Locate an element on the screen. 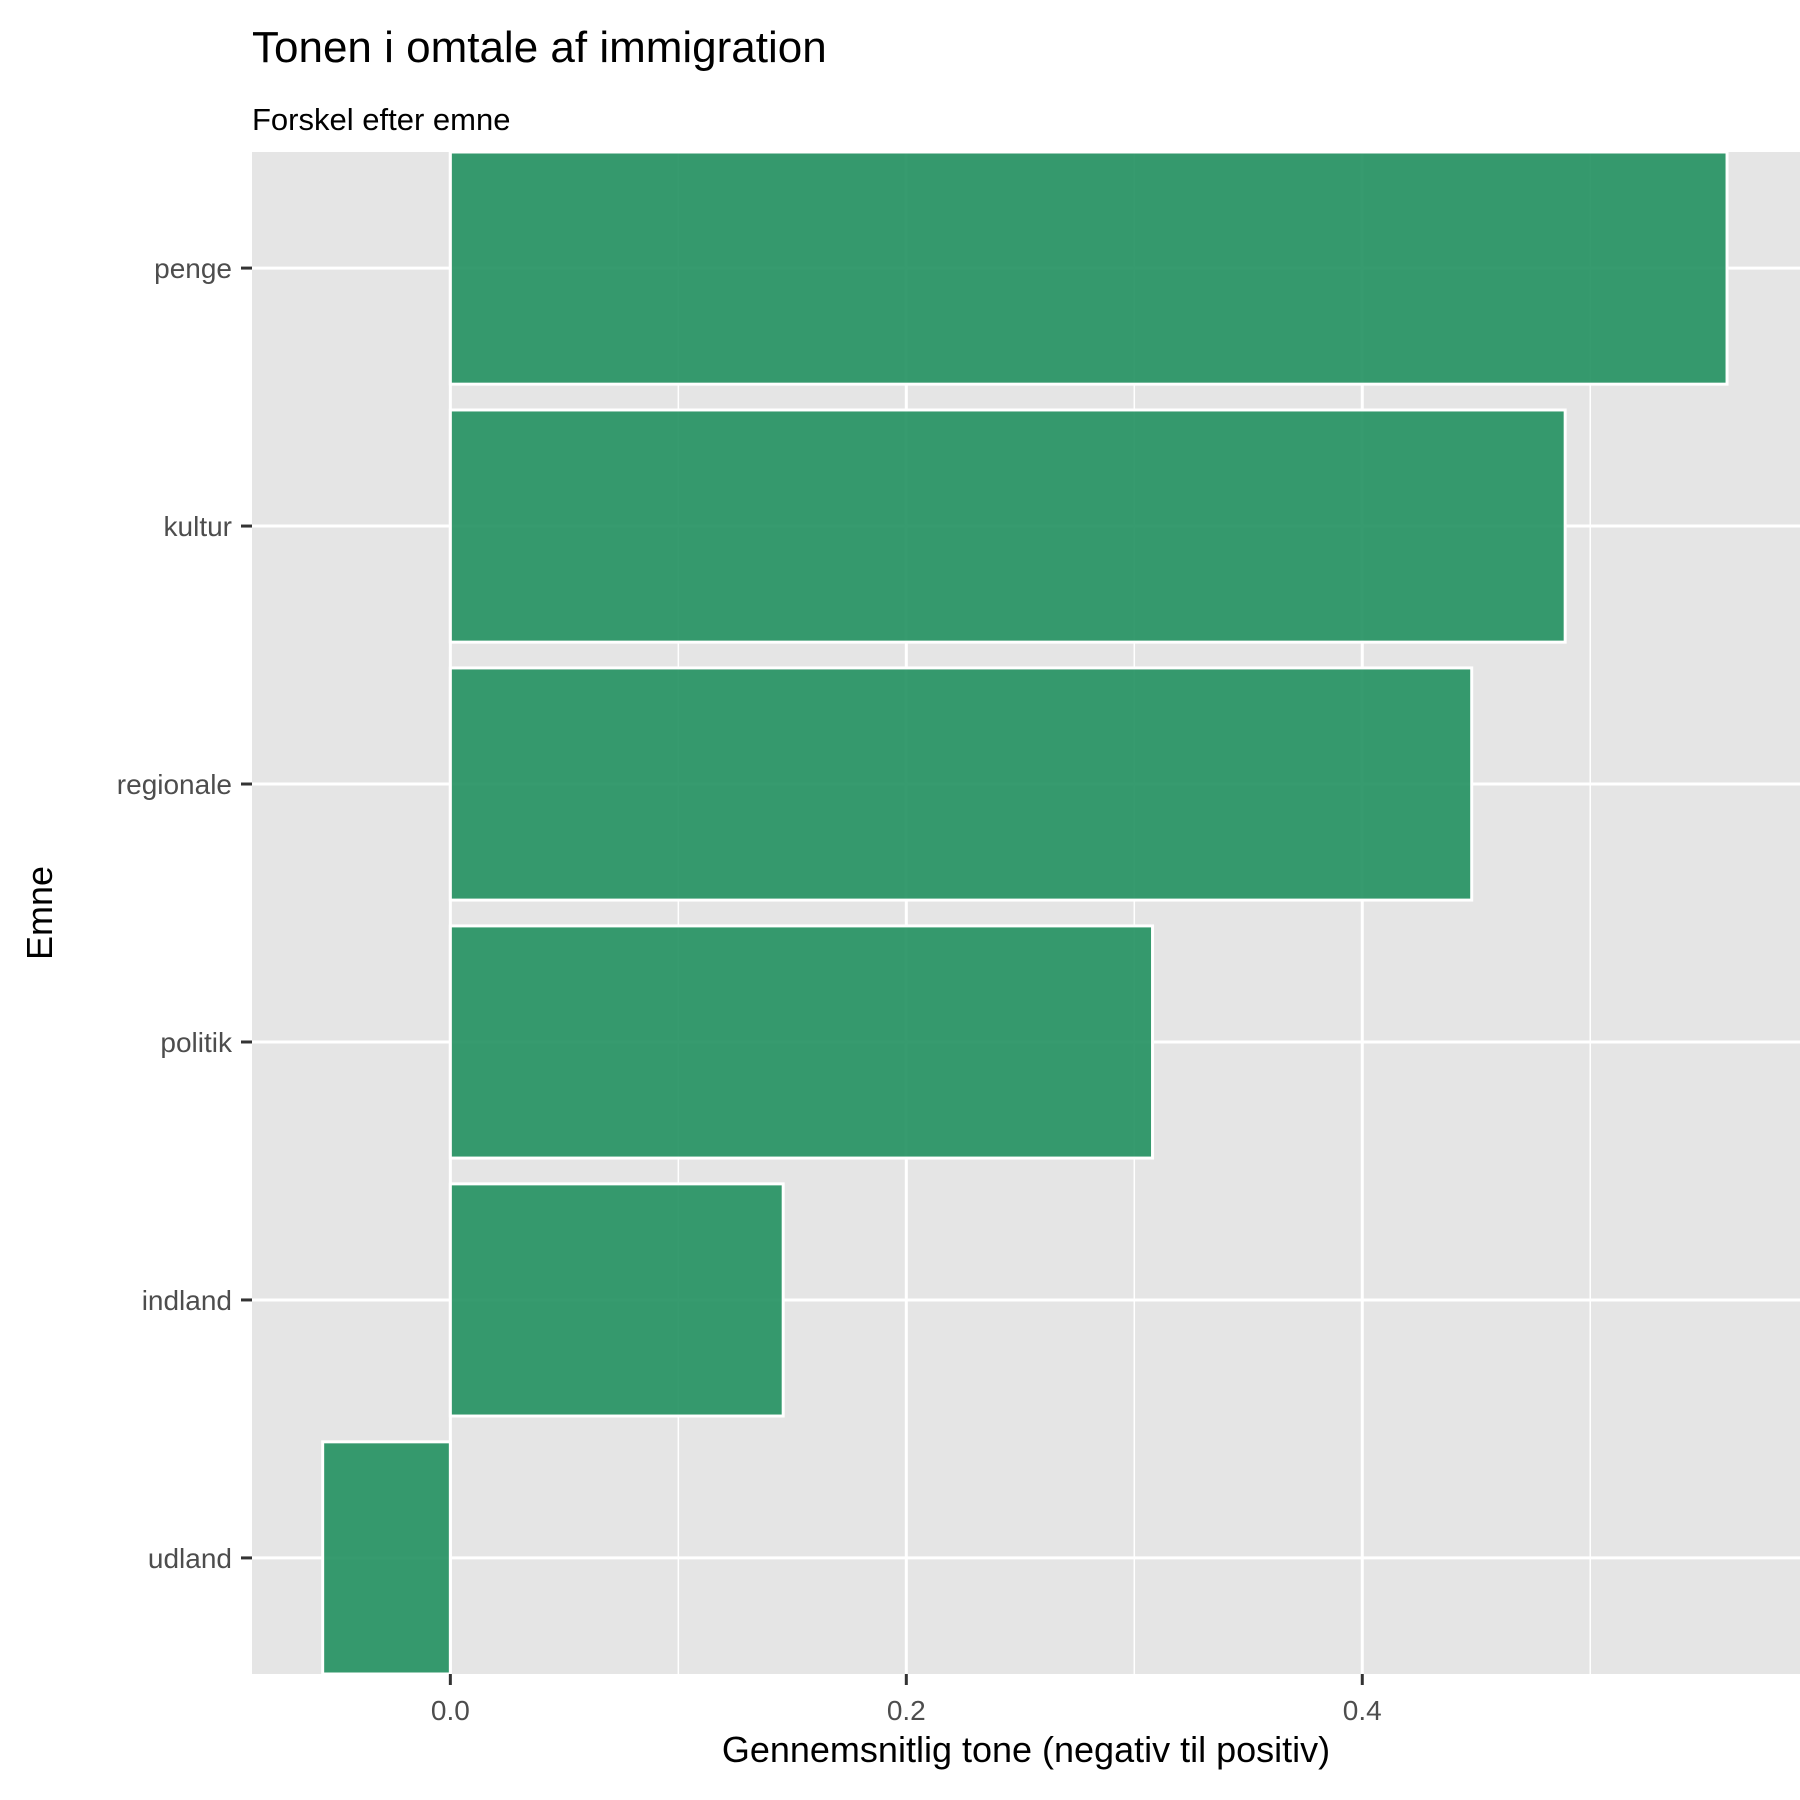 The height and width of the screenshot is (1800, 1800). y-tick-label-regionale: regionale is located at coordinates (174, 784).